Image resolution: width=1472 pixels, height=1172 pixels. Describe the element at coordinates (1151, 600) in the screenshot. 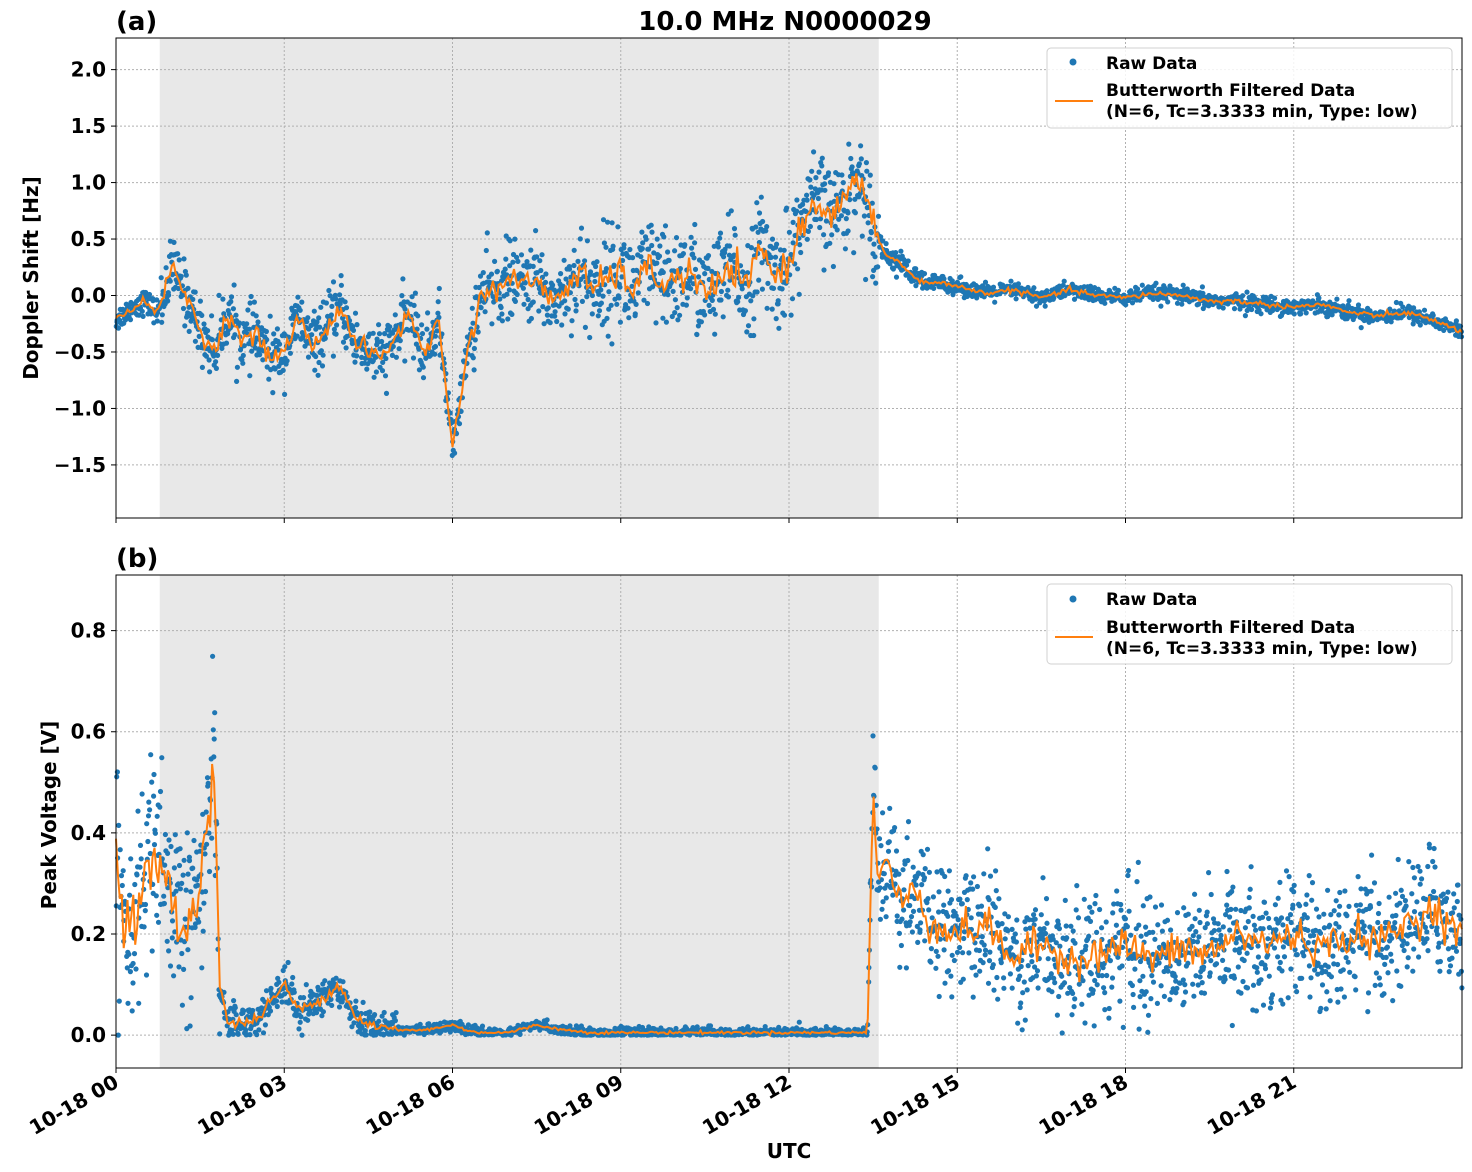

I see `panel-b-legend-raw-label: Raw Data` at that location.